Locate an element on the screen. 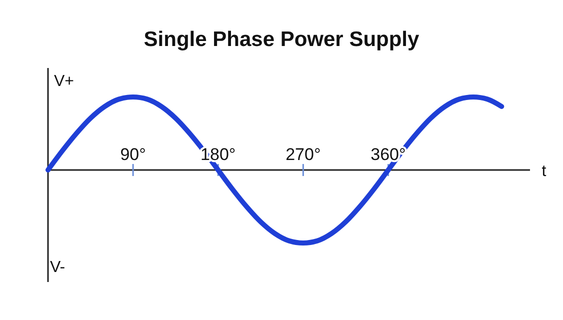  text: V- is located at coordinates (58, 267).